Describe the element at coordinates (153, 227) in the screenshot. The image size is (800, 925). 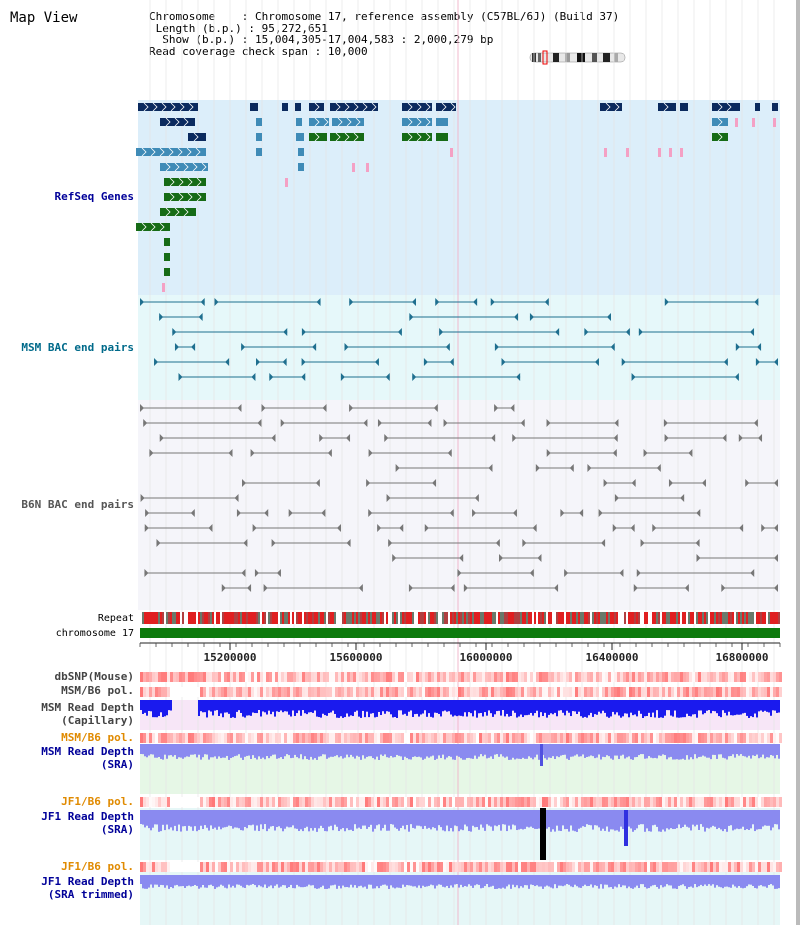
I see `gene-feature` at that location.